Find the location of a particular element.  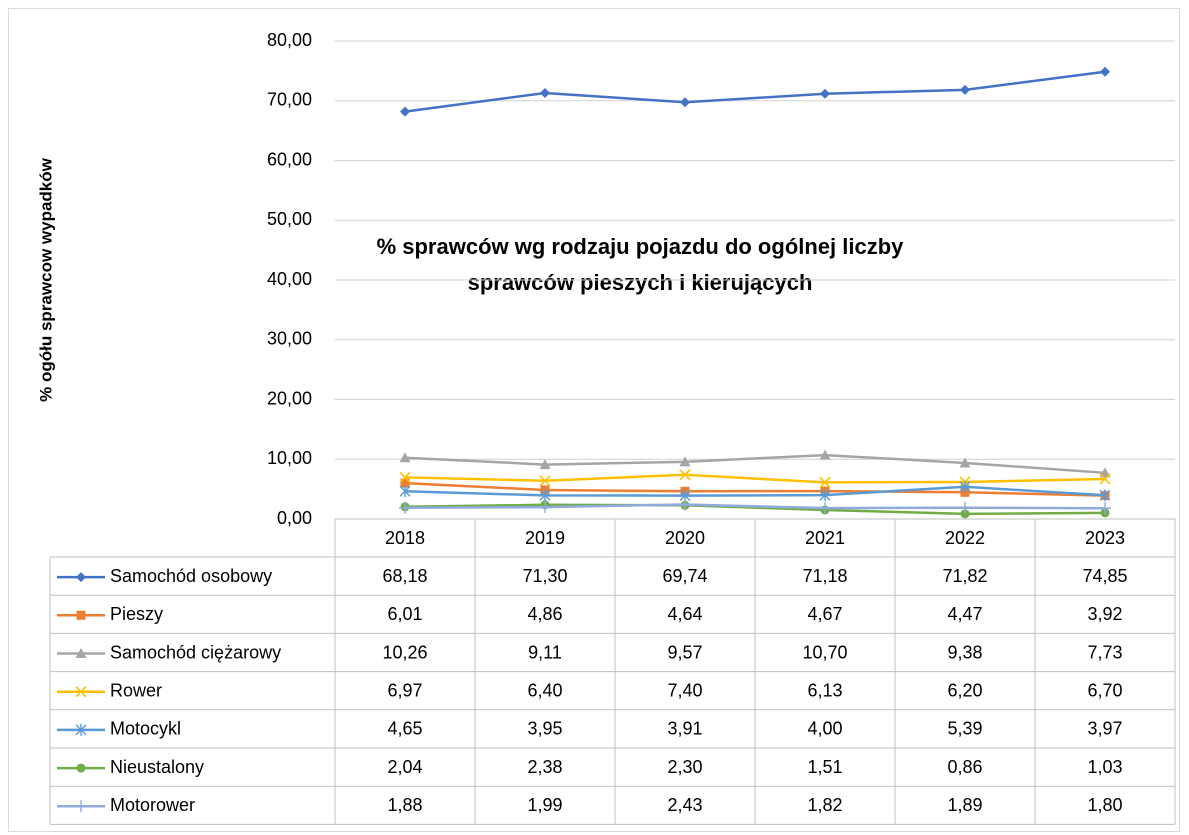

table-value: 7,40 is located at coordinates (684, 690).